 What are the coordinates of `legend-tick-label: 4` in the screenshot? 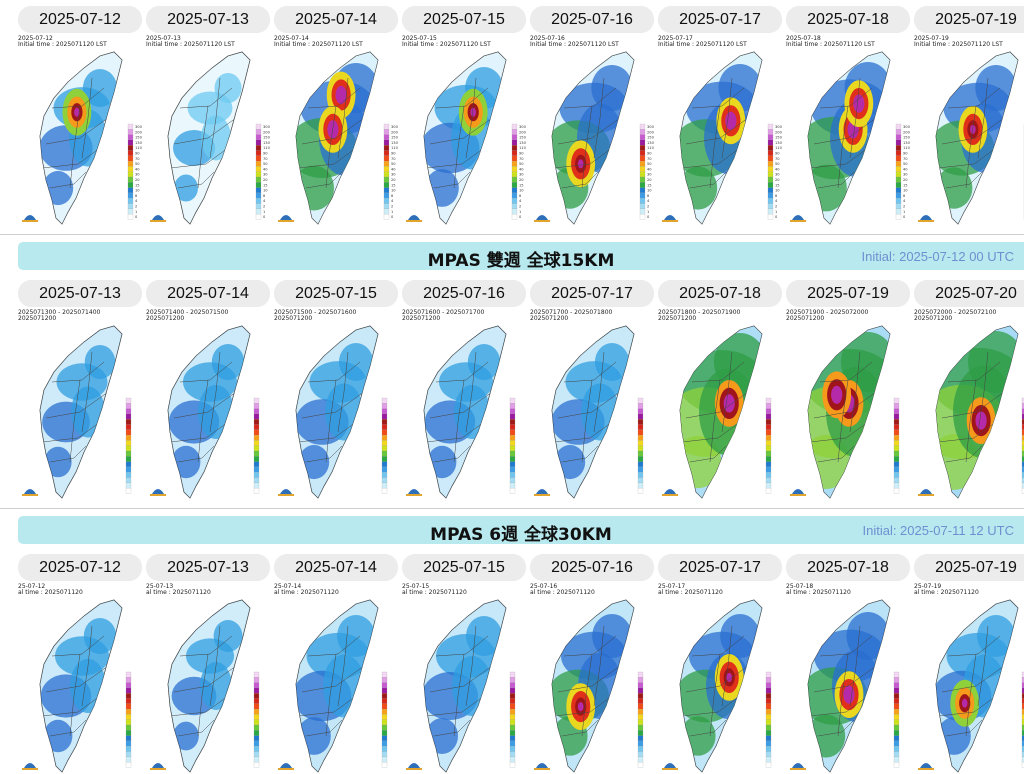 It's located at (264, 201).